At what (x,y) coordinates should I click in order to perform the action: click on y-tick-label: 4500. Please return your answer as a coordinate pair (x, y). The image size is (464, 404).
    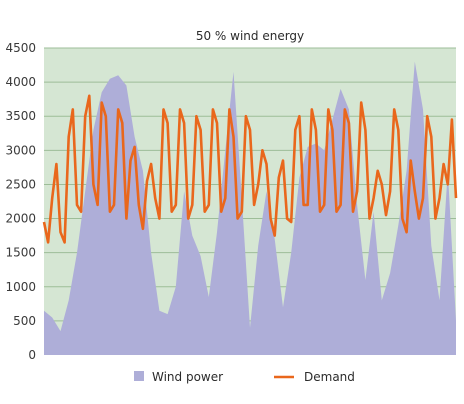
    Looking at the image, I should click on (20, 48).